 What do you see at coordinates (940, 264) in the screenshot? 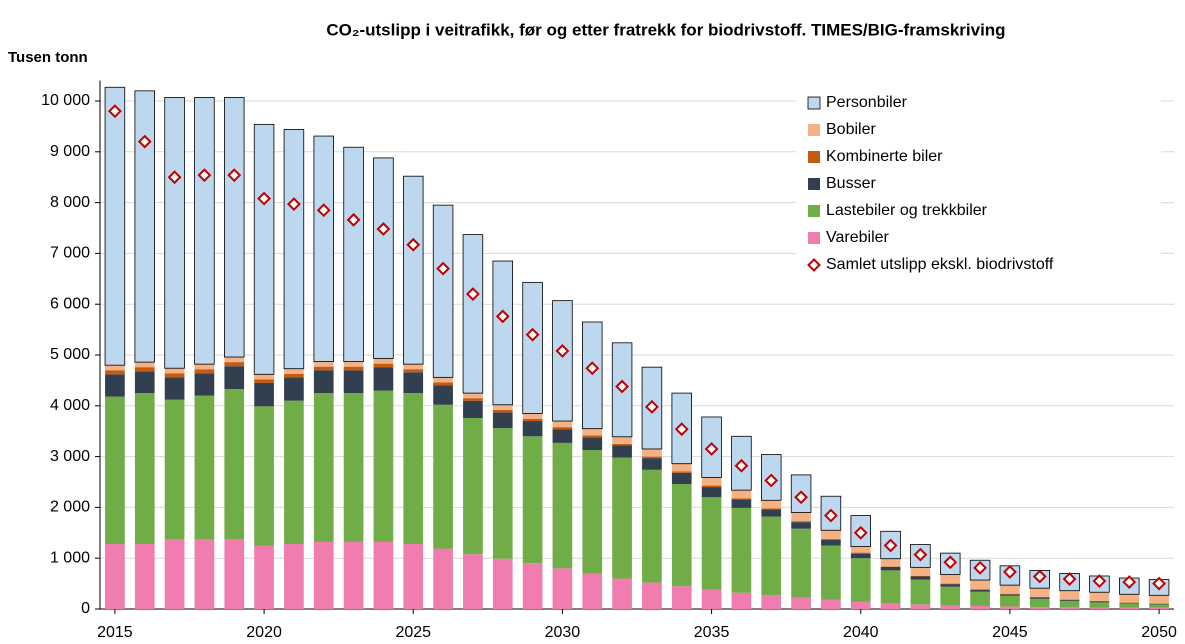
I see `legend-label: Samlet utslipp ekskl. biodrivstoff` at bounding box center [940, 264].